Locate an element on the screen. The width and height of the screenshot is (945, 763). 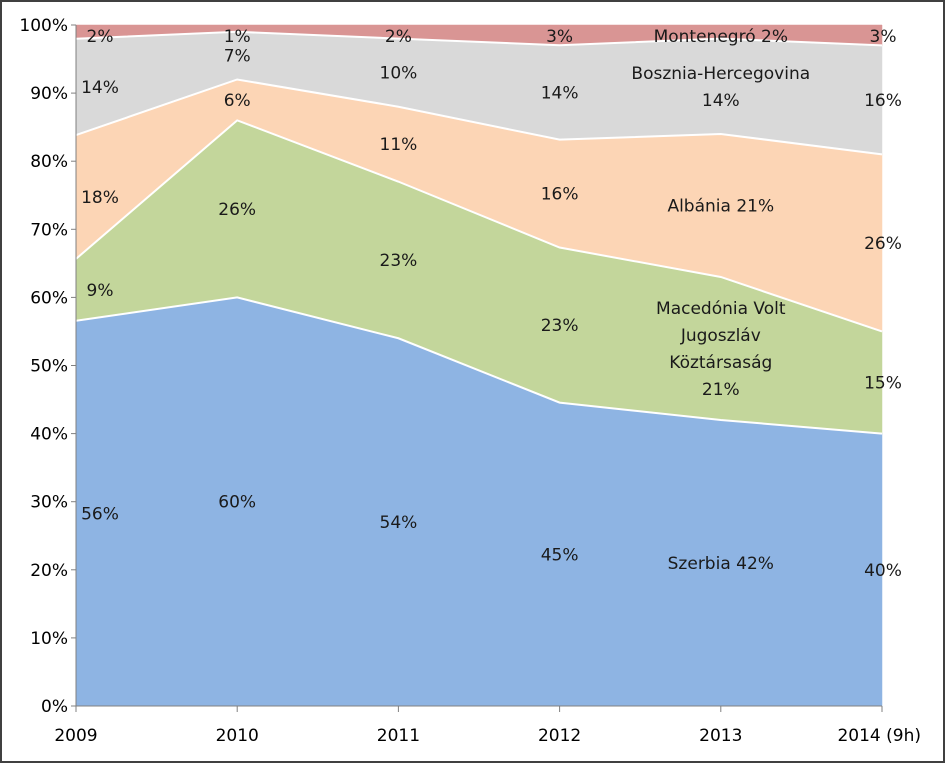
data-label-szerbia: 40% is located at coordinates (883, 571).